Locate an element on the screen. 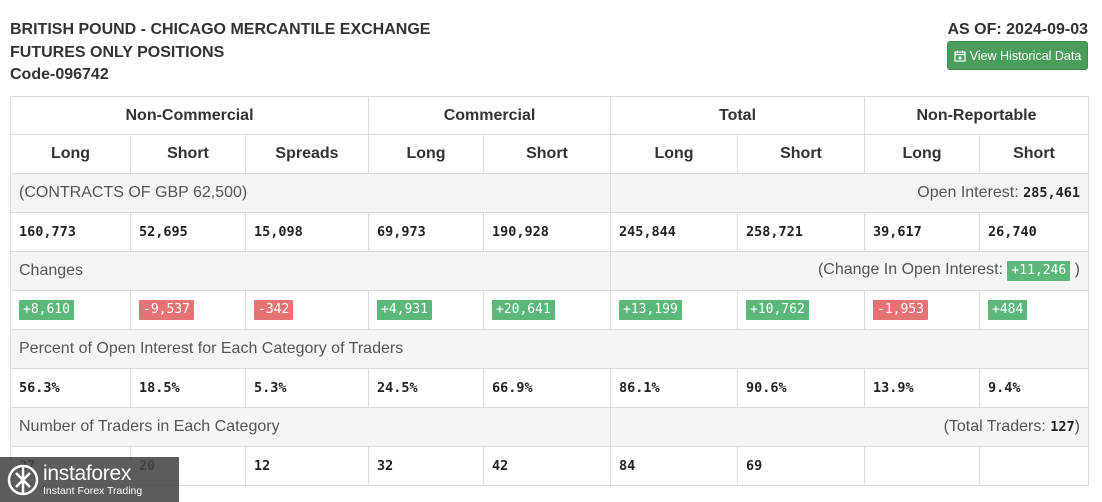 Image resolution: width=1102 pixels, height=502 pixels. position-cell: 52,695 is located at coordinates (188, 232).